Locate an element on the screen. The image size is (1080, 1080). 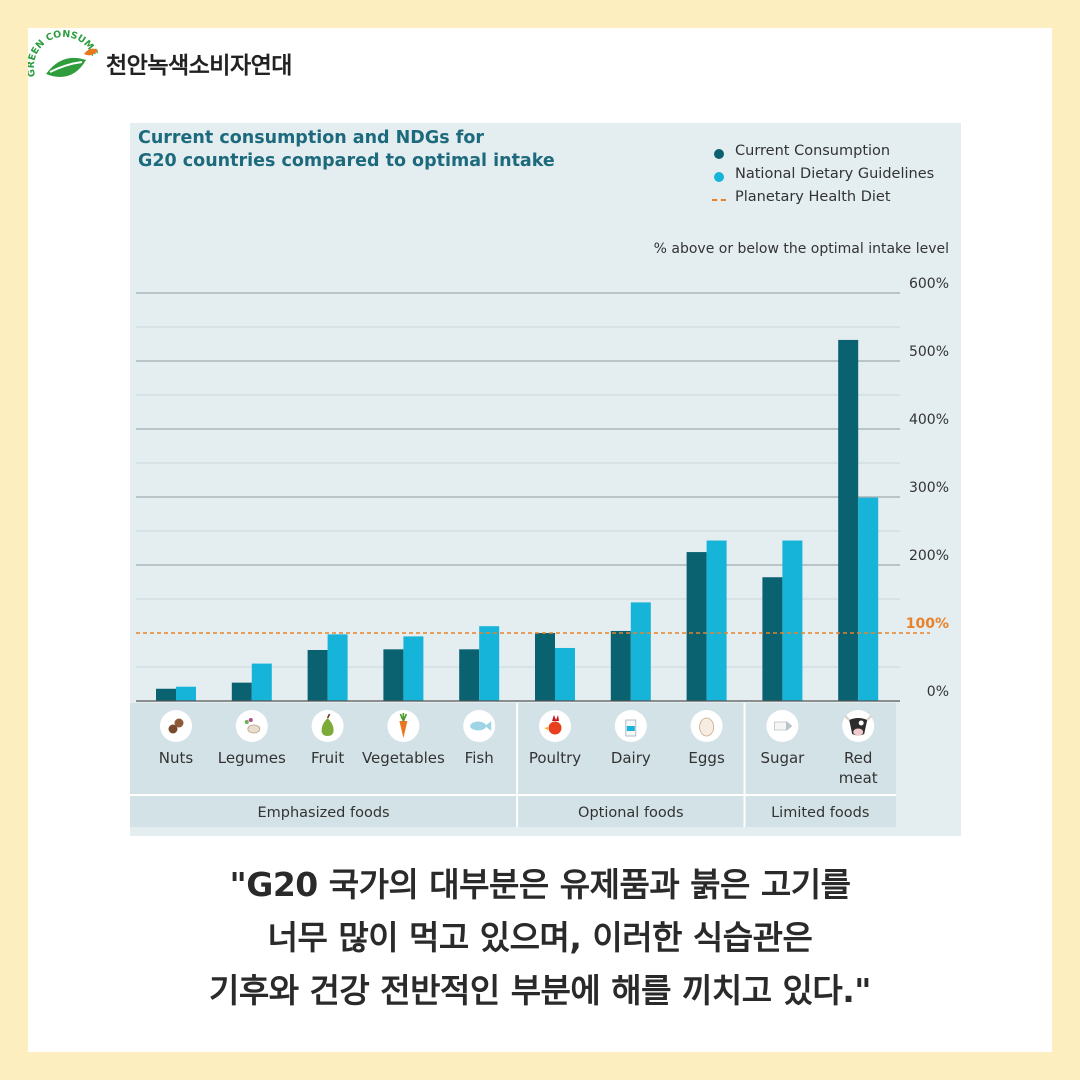
fish-icon is located at coordinates (481, 726).